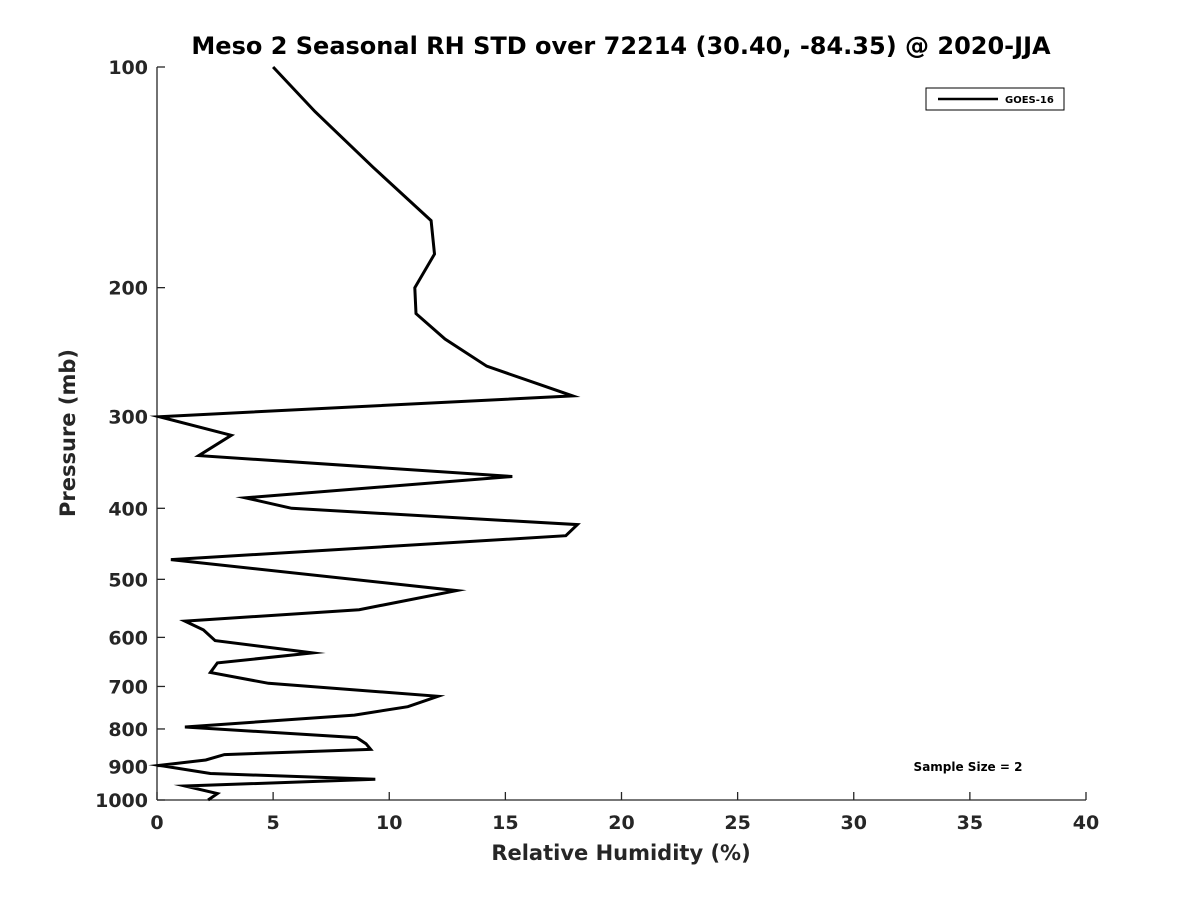 The width and height of the screenshot is (1200, 900). Describe the element at coordinates (995, 99) in the screenshot. I see `legend: GOES-16` at that location.